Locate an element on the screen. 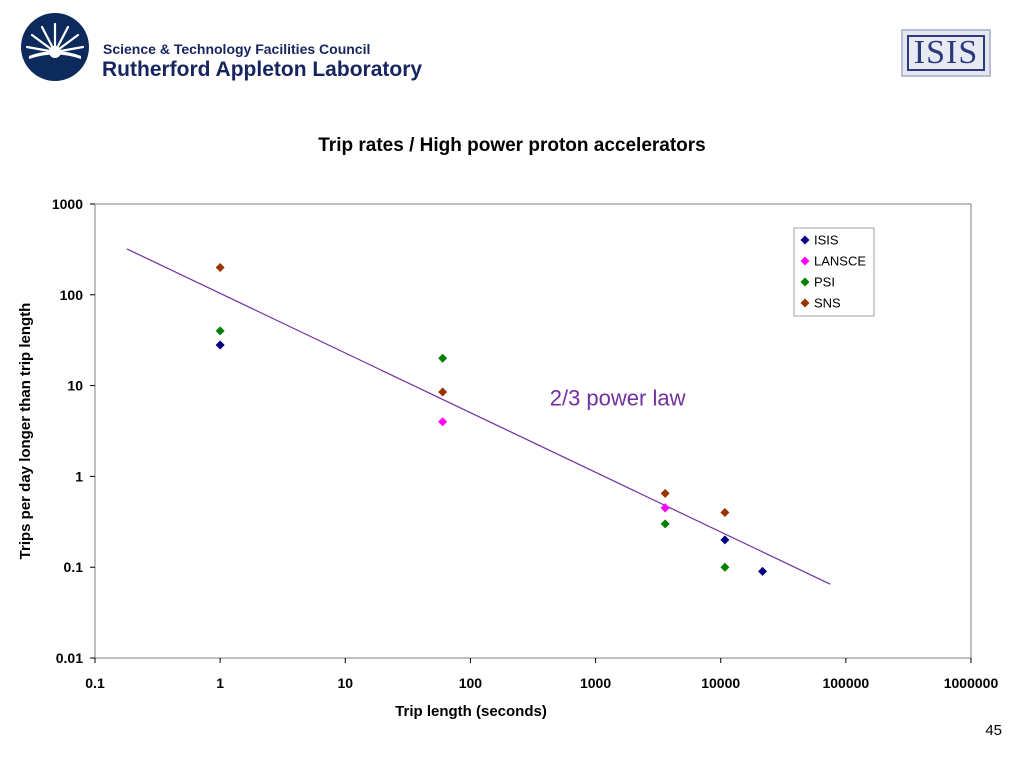 The height and width of the screenshot is (768, 1024). x-tick-label: 1000000 is located at coordinates (971, 683).